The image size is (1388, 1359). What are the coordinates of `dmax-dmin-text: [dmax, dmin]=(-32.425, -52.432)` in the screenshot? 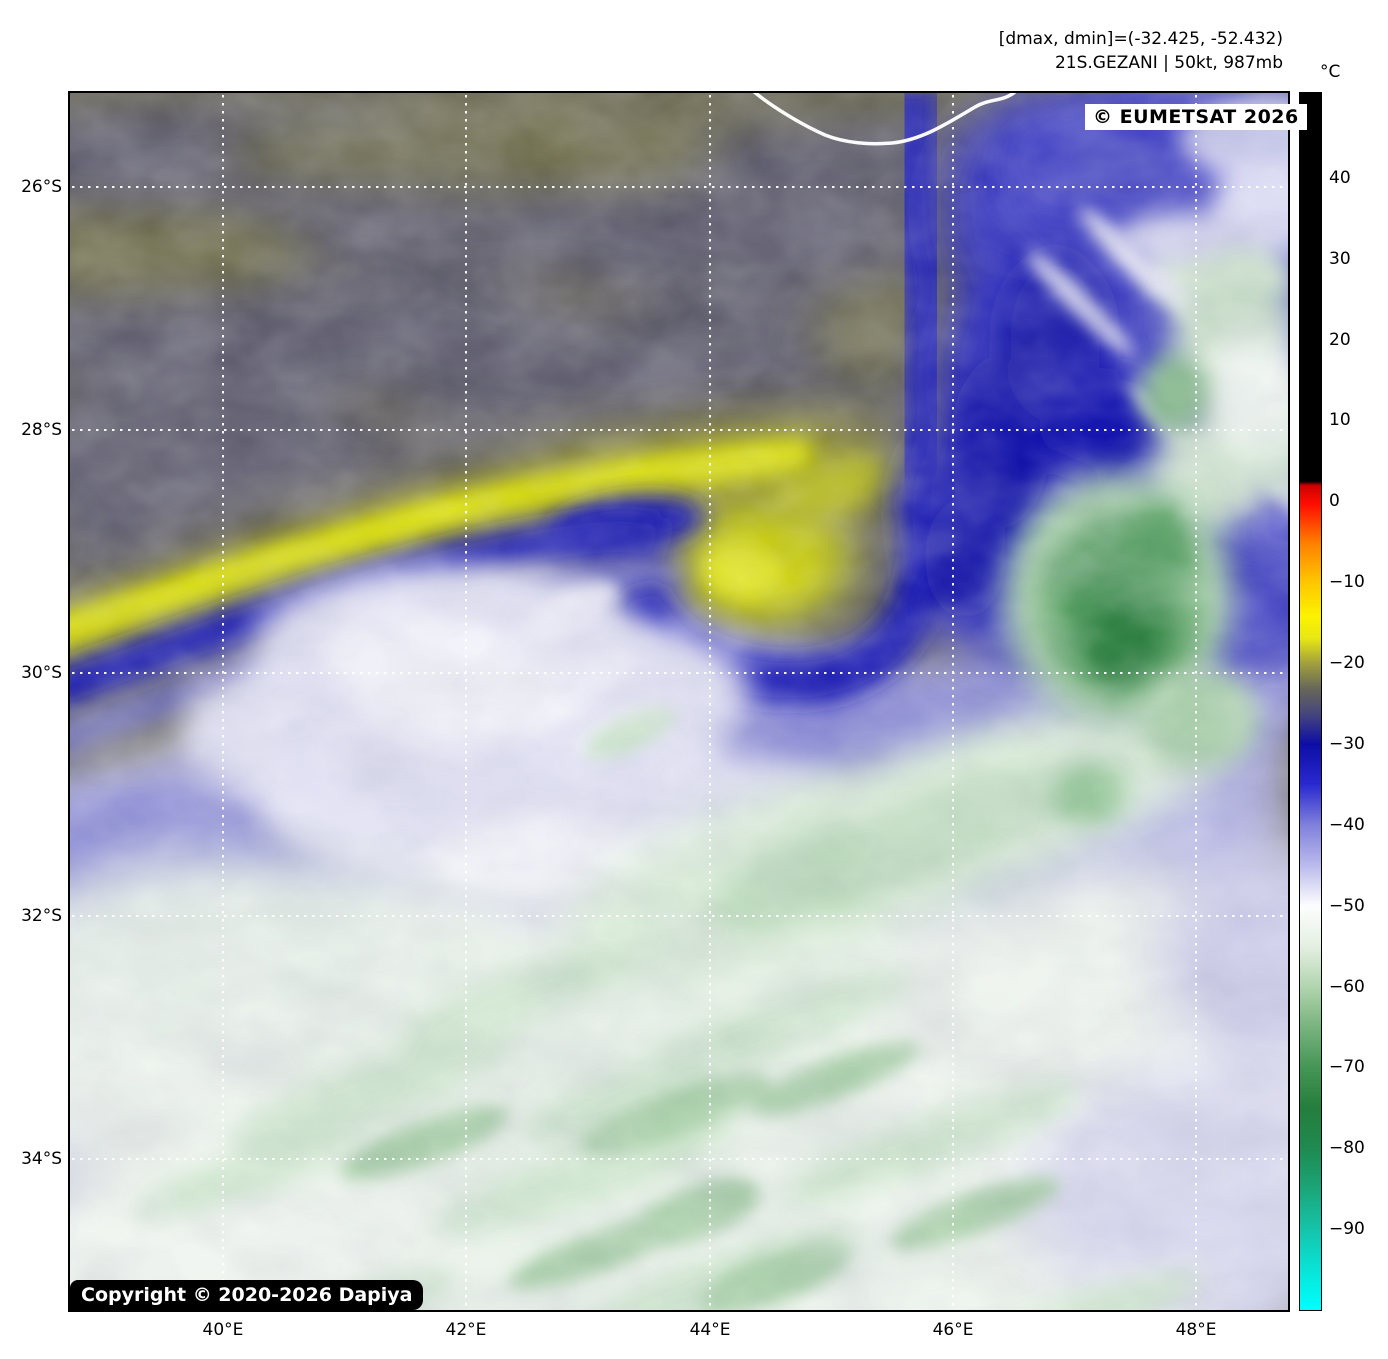 It's located at (1140, 39).